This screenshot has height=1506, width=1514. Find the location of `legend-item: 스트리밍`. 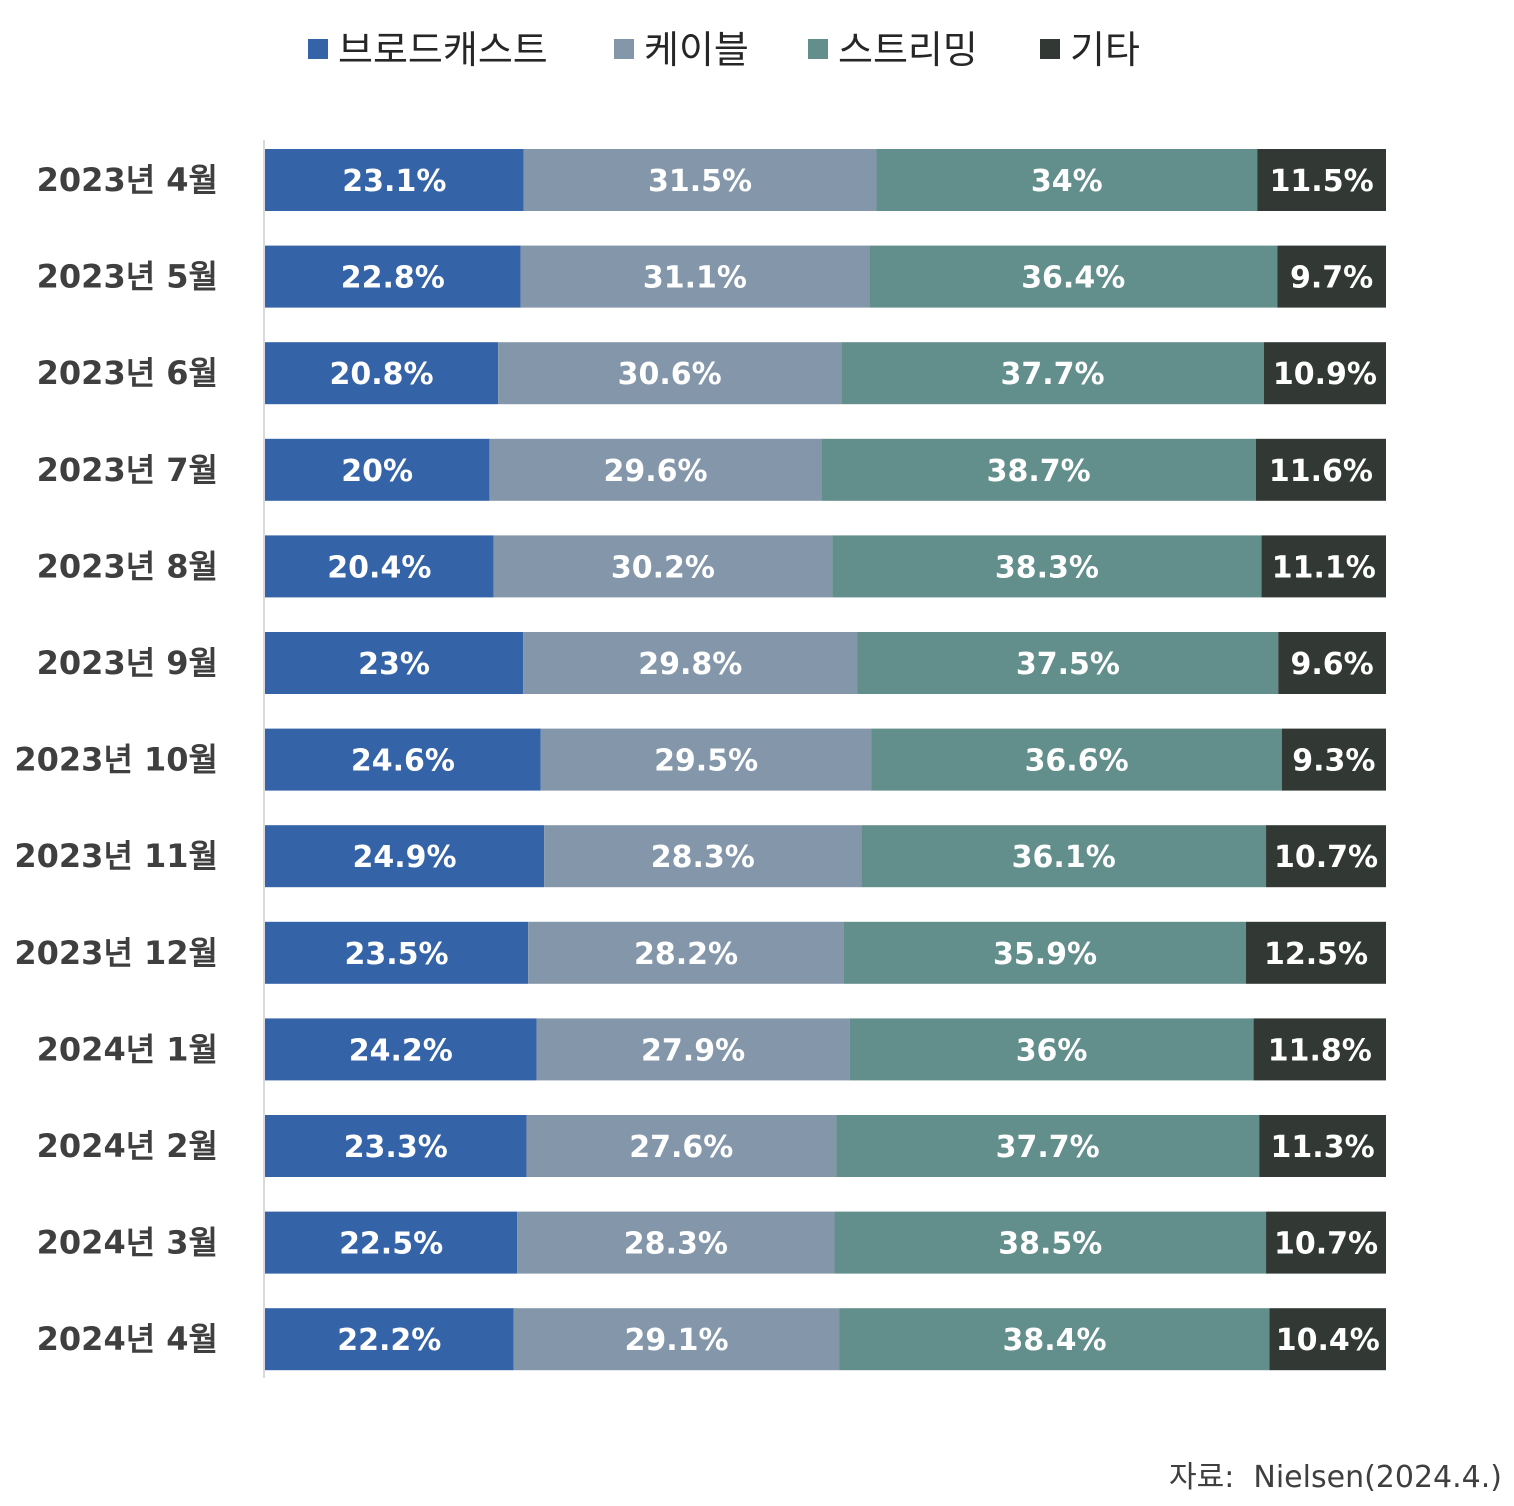

legend-item: 스트리밍 is located at coordinates (893, 50).